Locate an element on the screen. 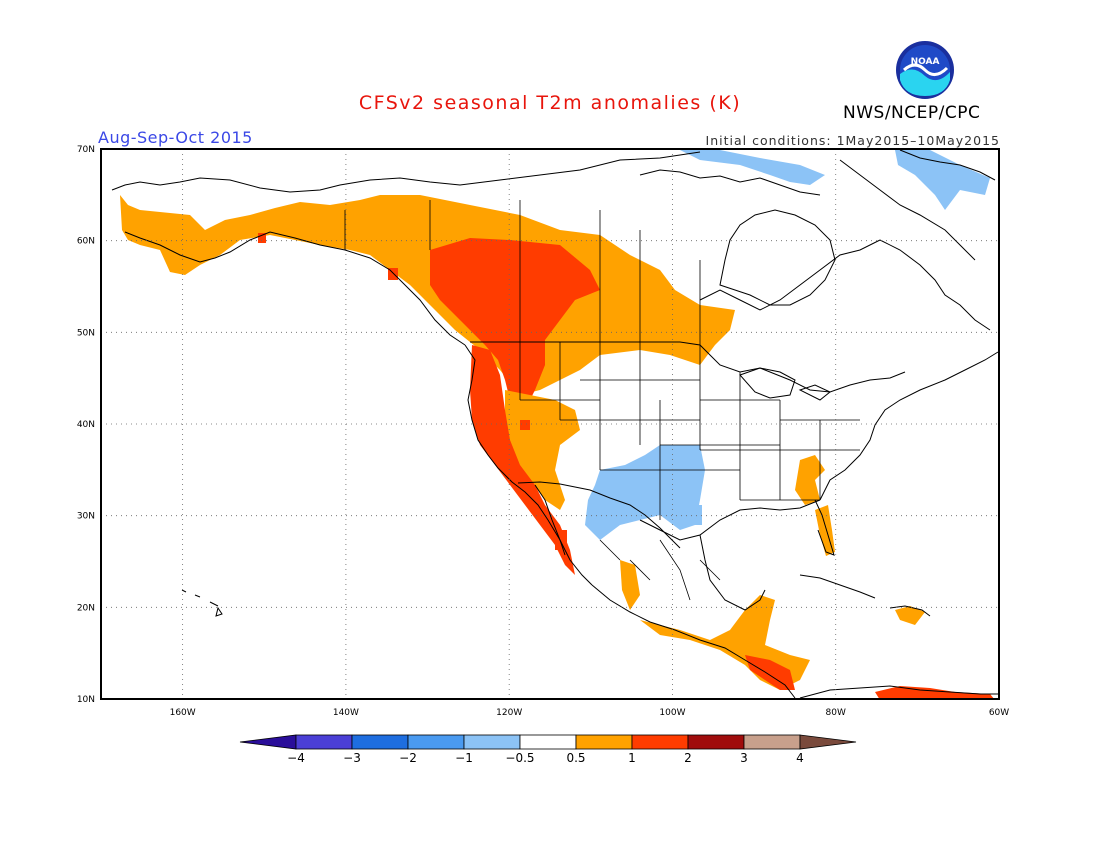  coast-mexico-pac is located at coordinates (693, 641).